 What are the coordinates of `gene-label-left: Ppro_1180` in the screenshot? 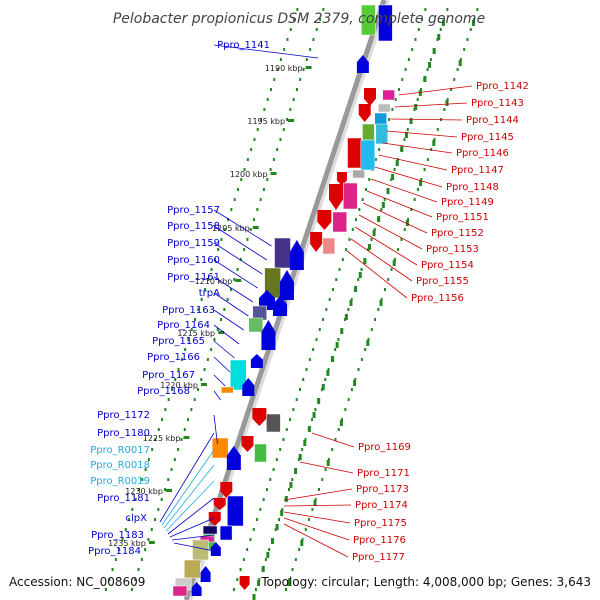 It's located at (123, 433).